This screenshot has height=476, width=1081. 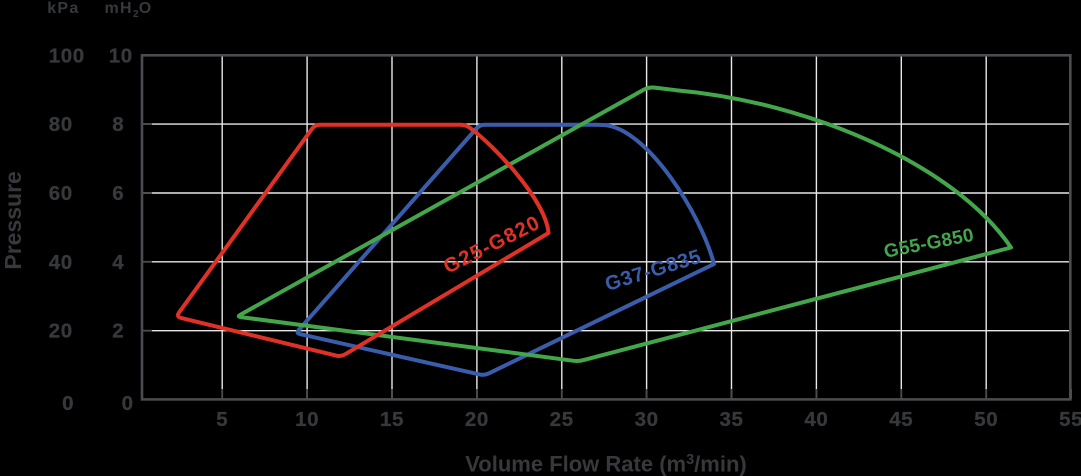 I want to click on svg-text: G37-G835, so click(x=654, y=271).